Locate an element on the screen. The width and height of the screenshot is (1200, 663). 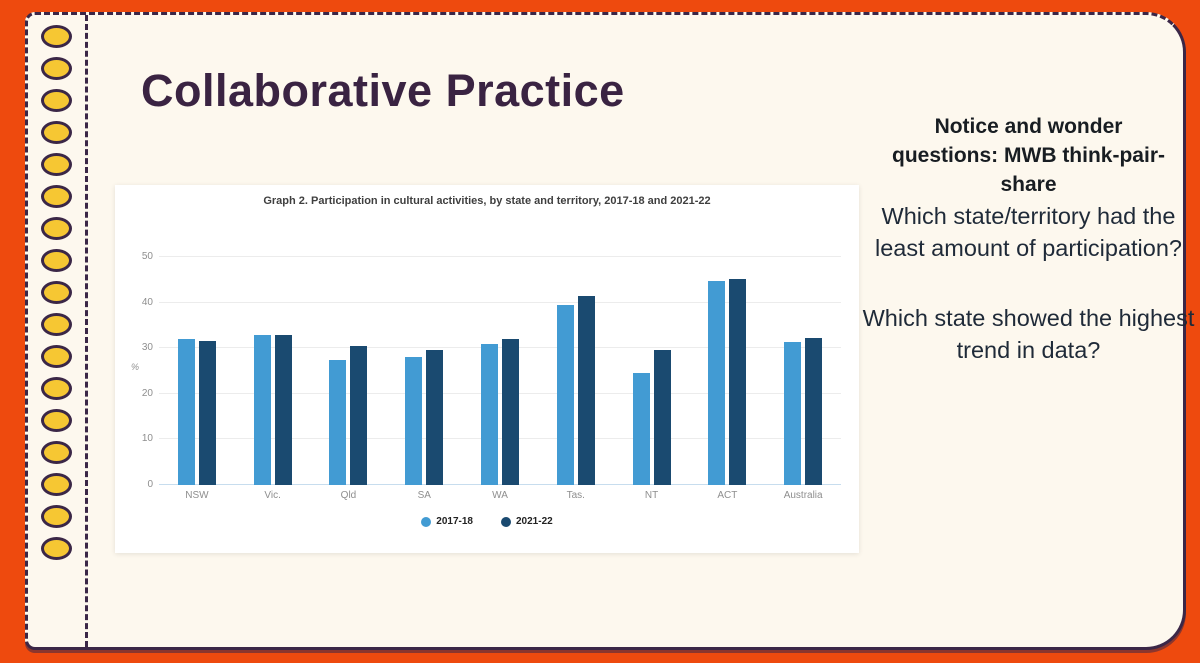
x-tick-label: WA is located at coordinates (500, 495).